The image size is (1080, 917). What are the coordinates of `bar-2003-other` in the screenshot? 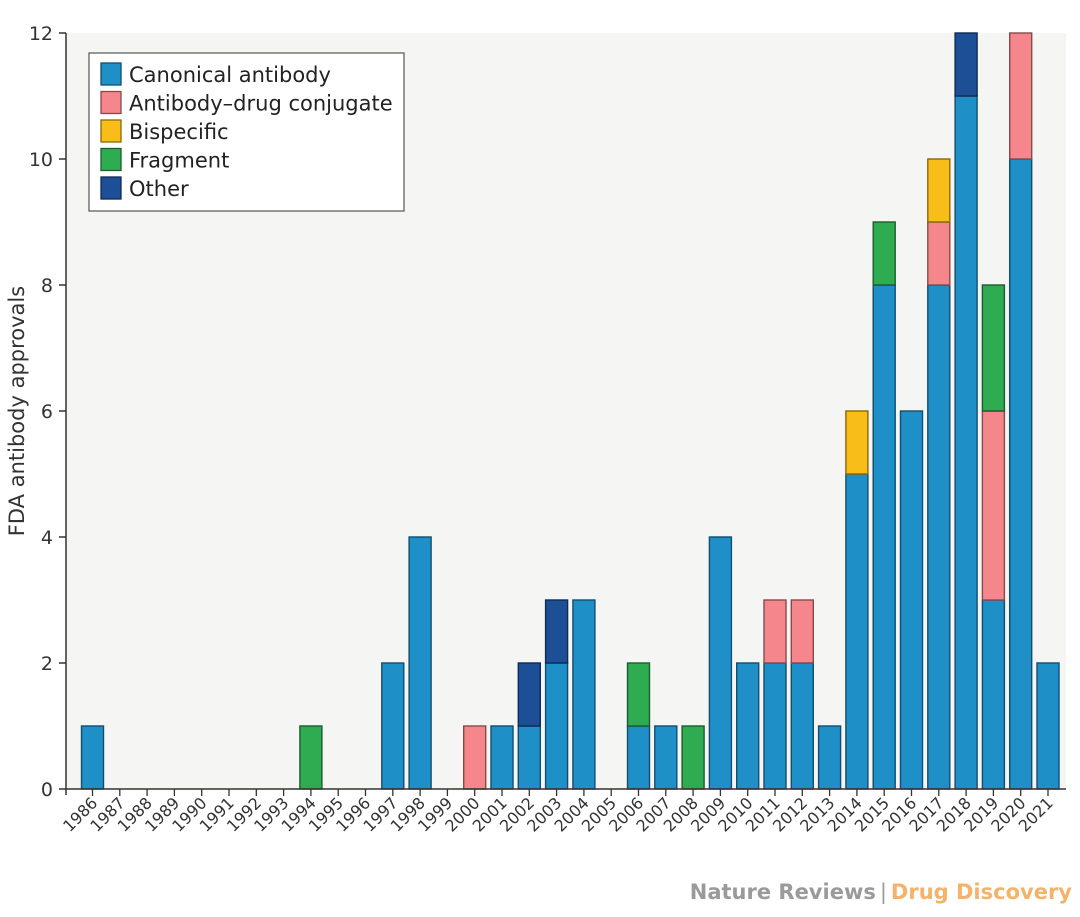 It's located at (556, 631).